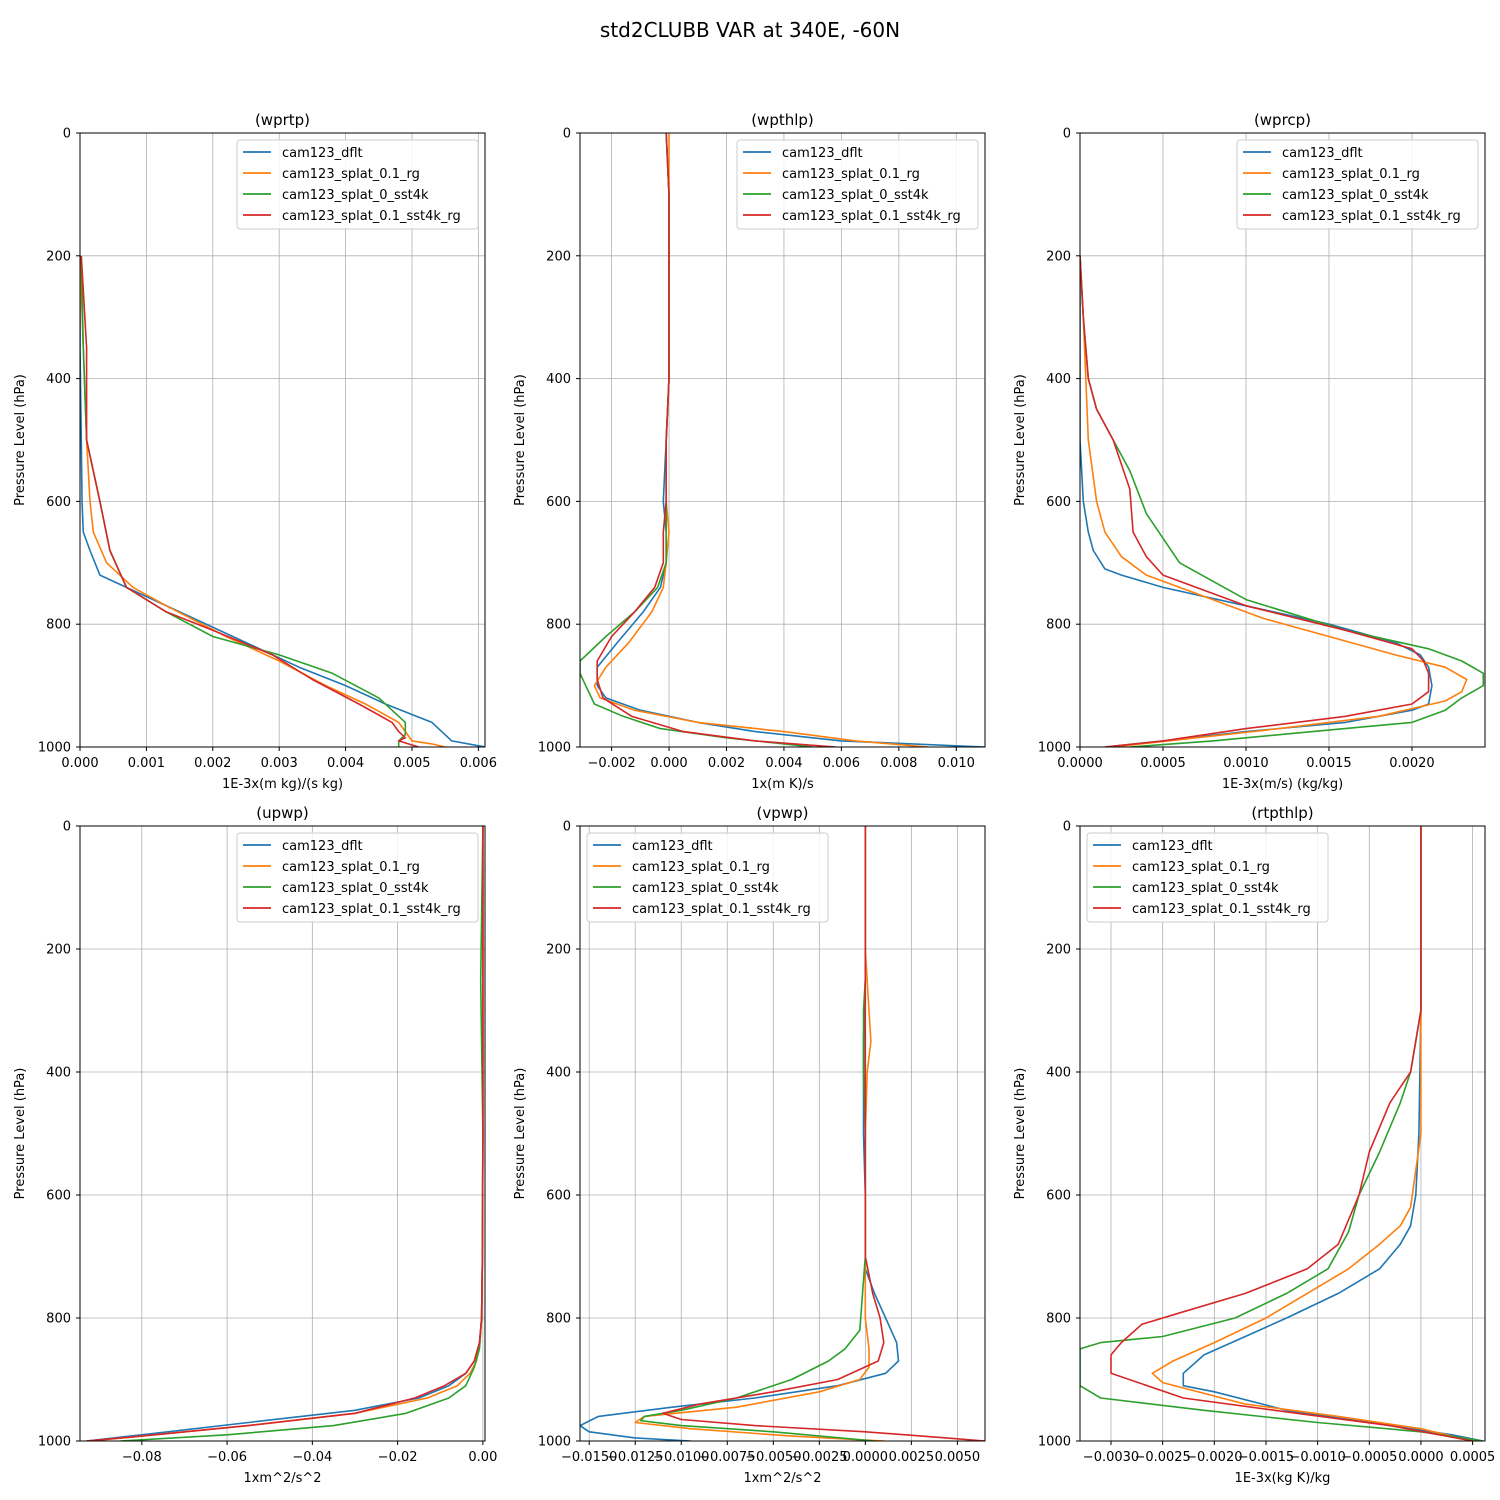 The width and height of the screenshot is (1500, 1500). What do you see at coordinates (727, 1457) in the screenshot?
I see `x-tick-label: −0.0075` at bounding box center [727, 1457].